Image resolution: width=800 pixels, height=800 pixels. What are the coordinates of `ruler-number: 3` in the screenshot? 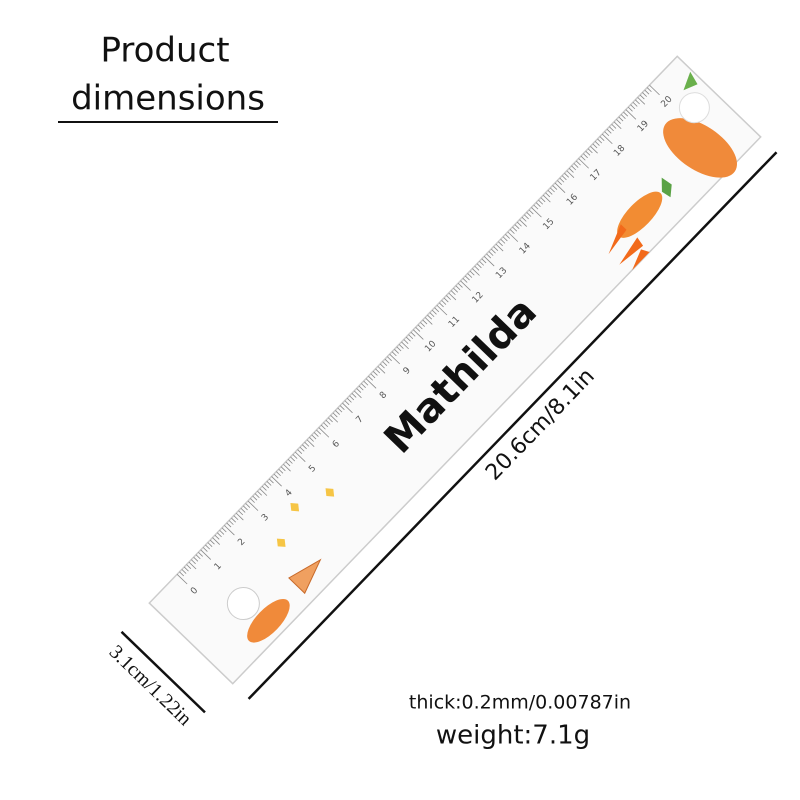 It's located at (265, 517).